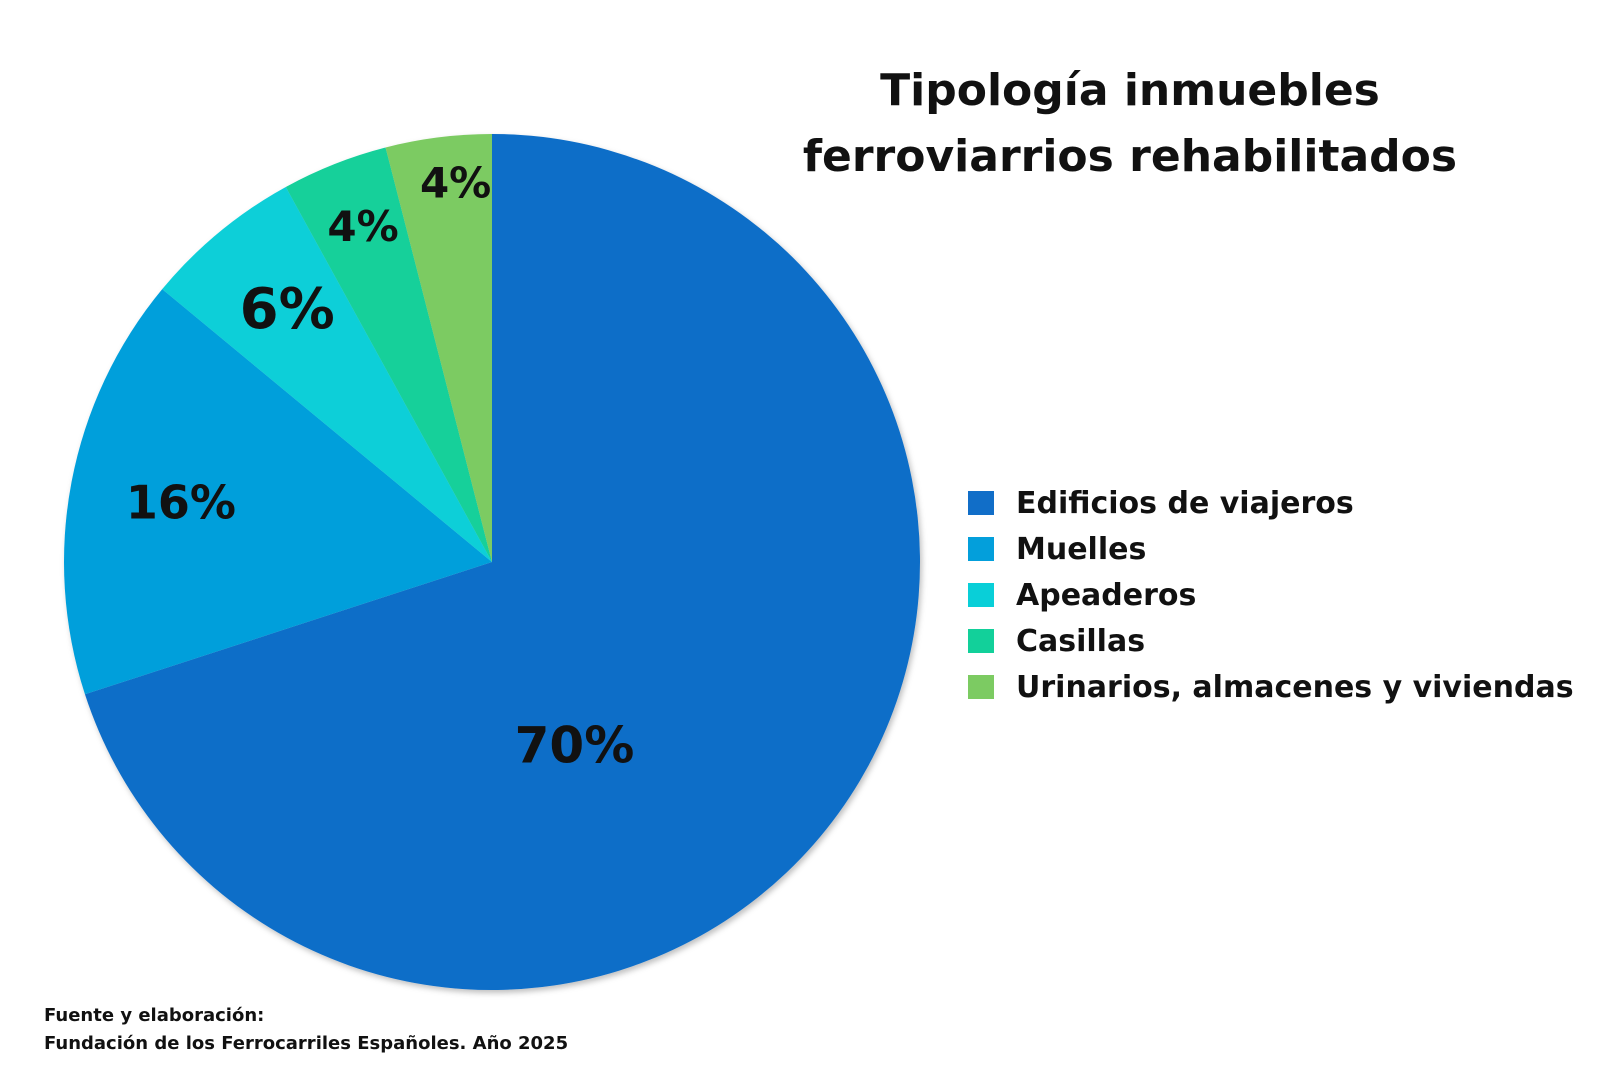 Image resolution: width=1600 pixels, height=1069 pixels. I want to click on legend-item-muelles: Muelles, so click(1278, 549).